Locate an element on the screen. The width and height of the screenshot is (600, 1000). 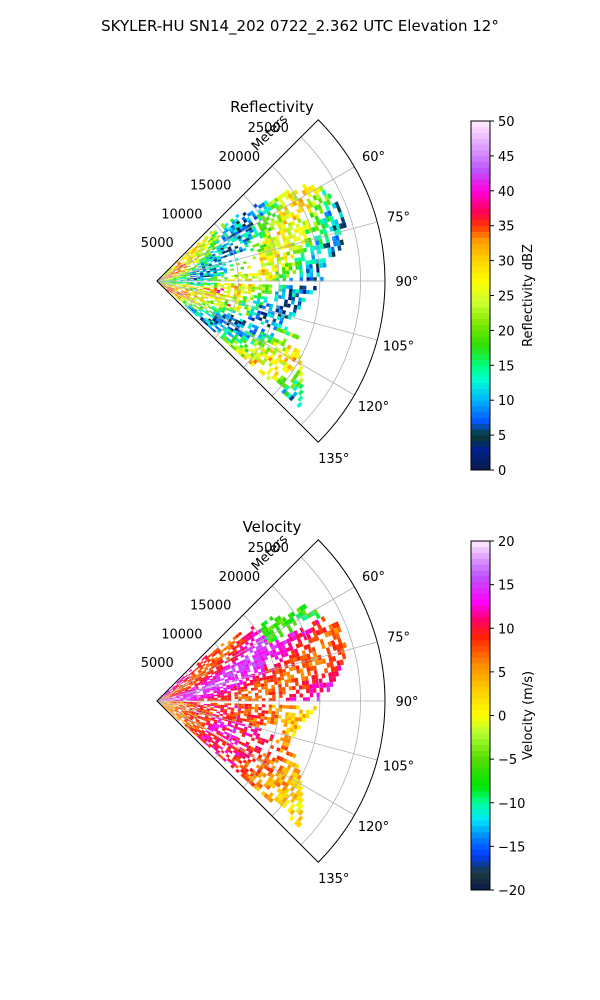
azimuth-tick-label: 105° is located at coordinates (398, 347).